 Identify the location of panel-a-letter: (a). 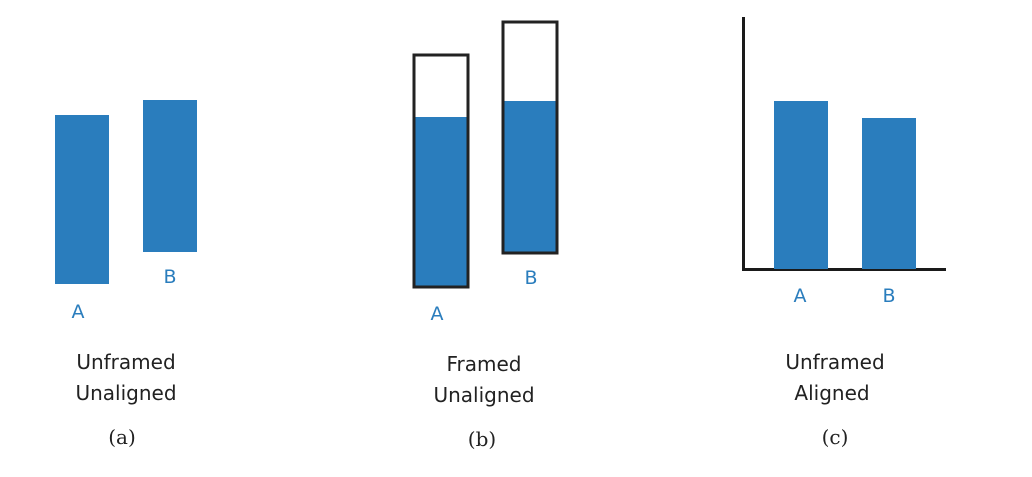
(122, 437).